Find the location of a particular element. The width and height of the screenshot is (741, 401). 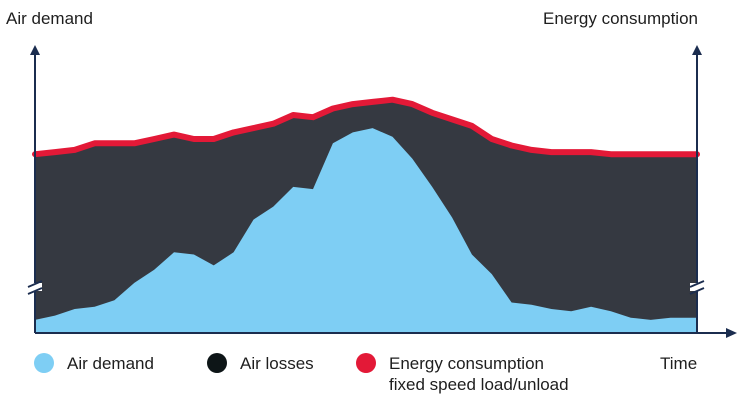

energy-consumption-line is located at coordinates (366, 127).